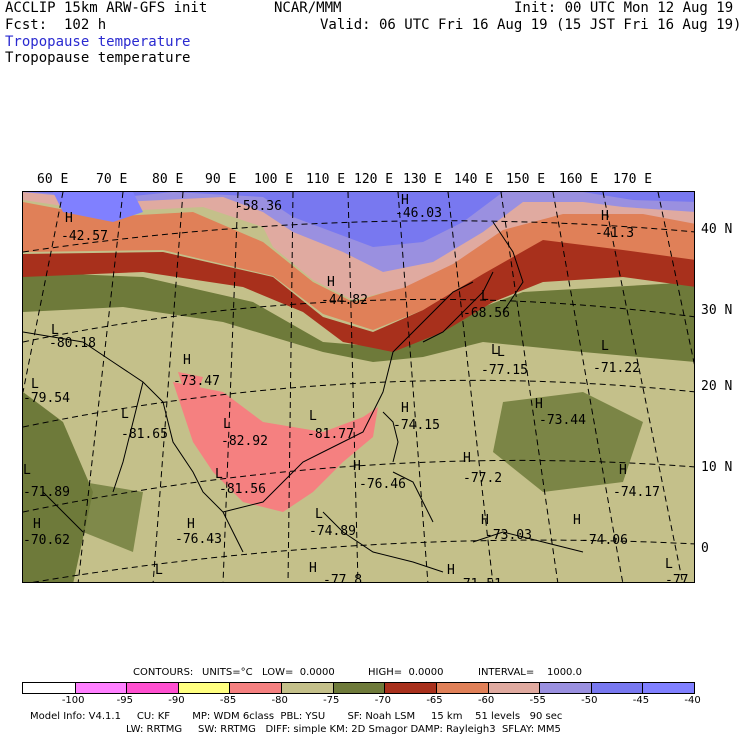 The image size is (740, 740). What do you see at coordinates (227, 672) in the screenshot?
I see `units-label: UNITS=°C` at bounding box center [227, 672].